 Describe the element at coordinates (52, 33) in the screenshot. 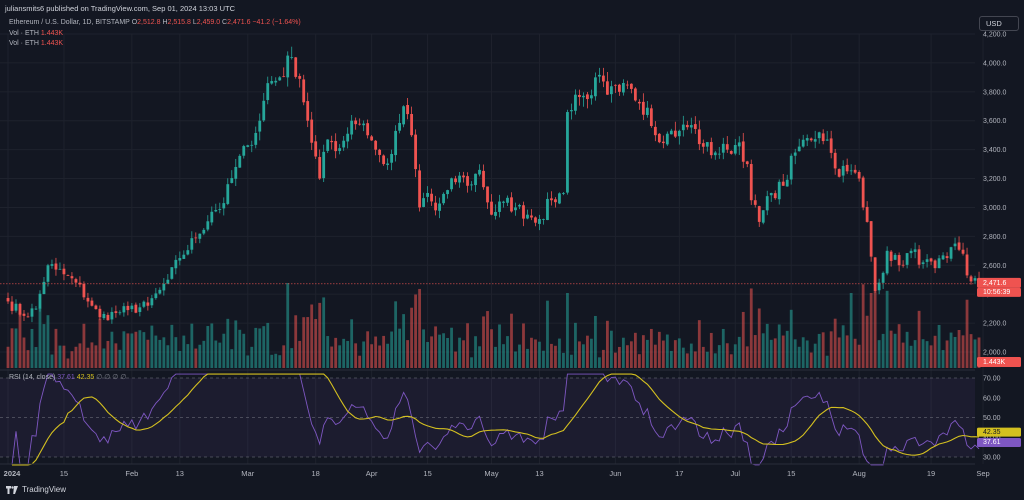

I see `vol-value: 1.443K` at that location.